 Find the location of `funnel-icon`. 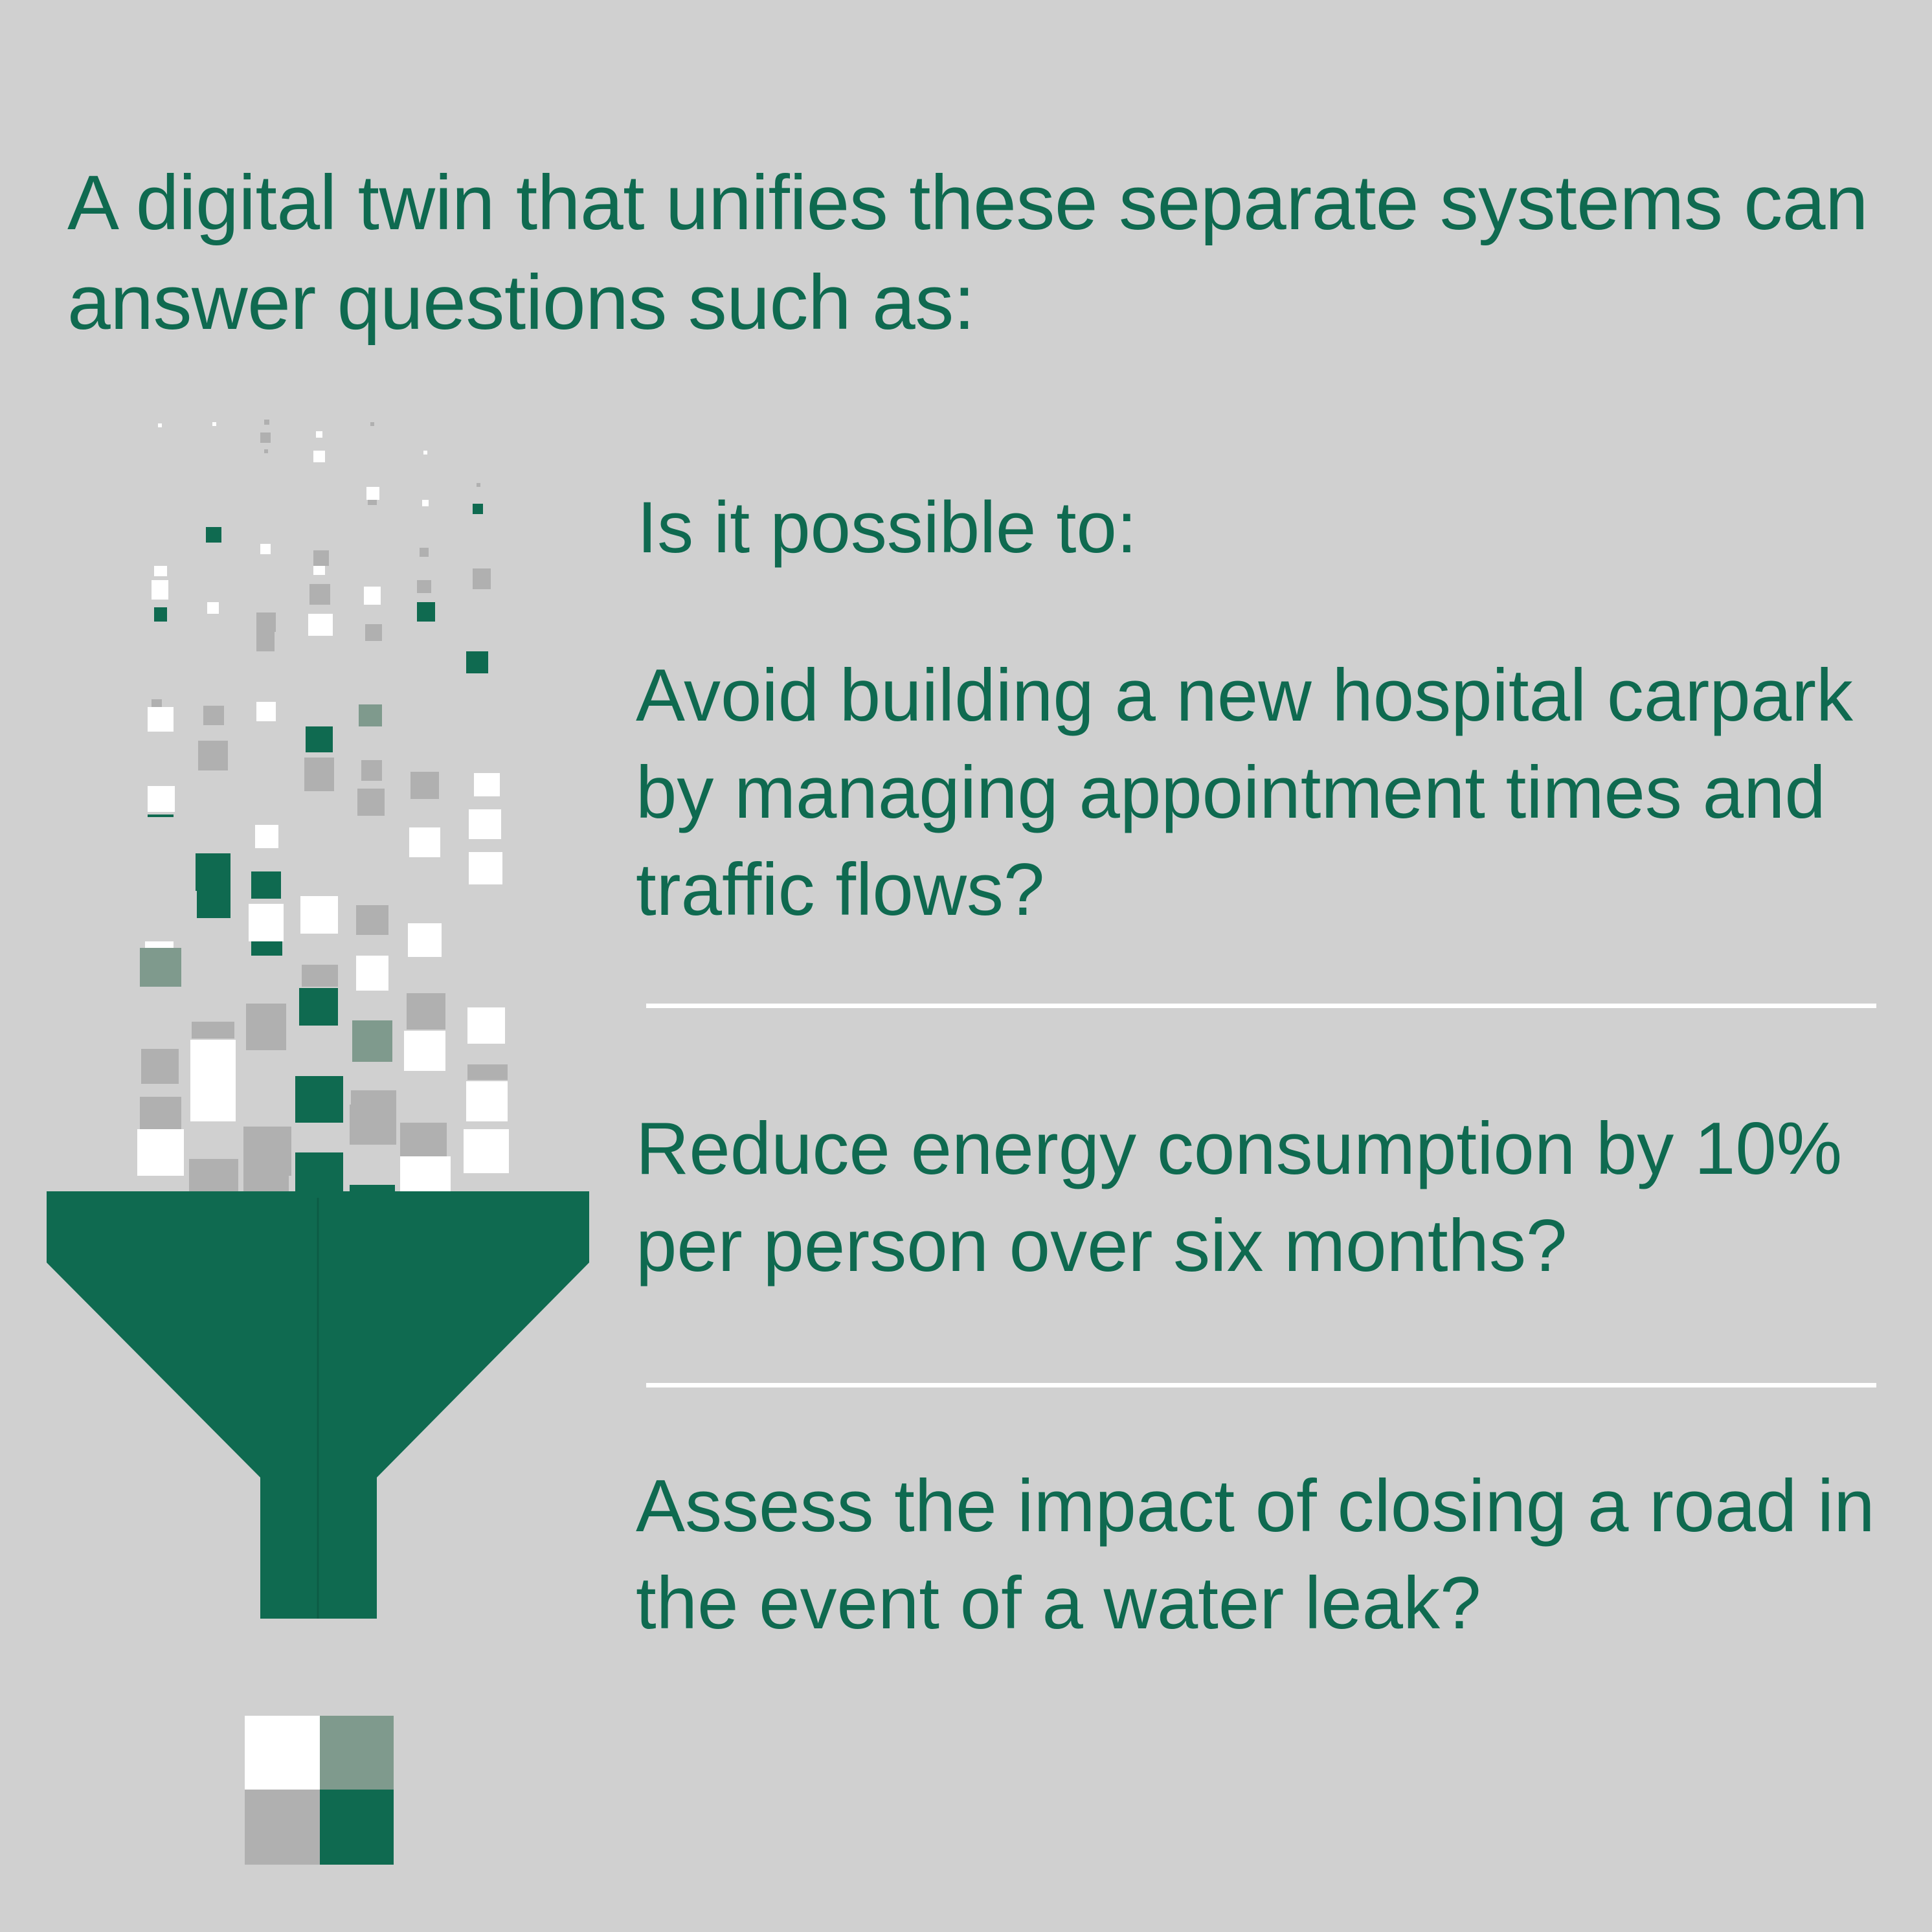

funnel-icon is located at coordinates (318, 1405).